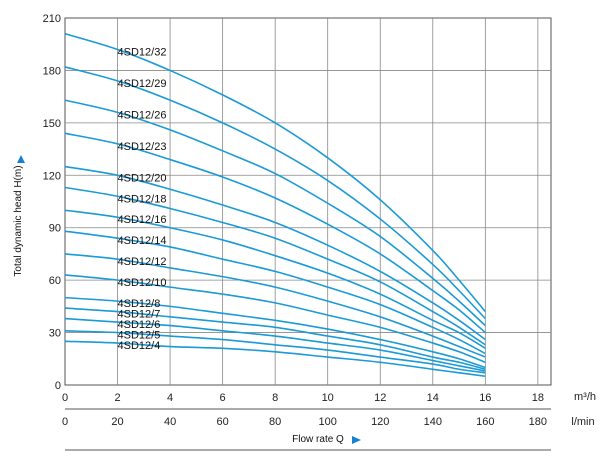  Describe the element at coordinates (139, 346) in the screenshot. I see `series-label: 4SD12/4` at that location.